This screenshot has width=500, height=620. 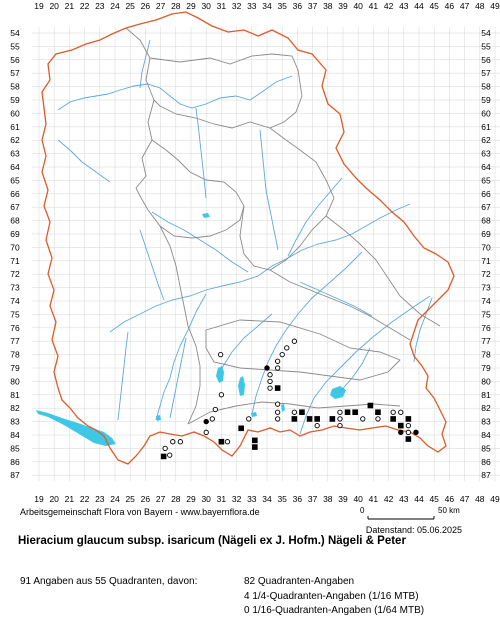 I want to click on column-label: 41, so click(x=374, y=6).